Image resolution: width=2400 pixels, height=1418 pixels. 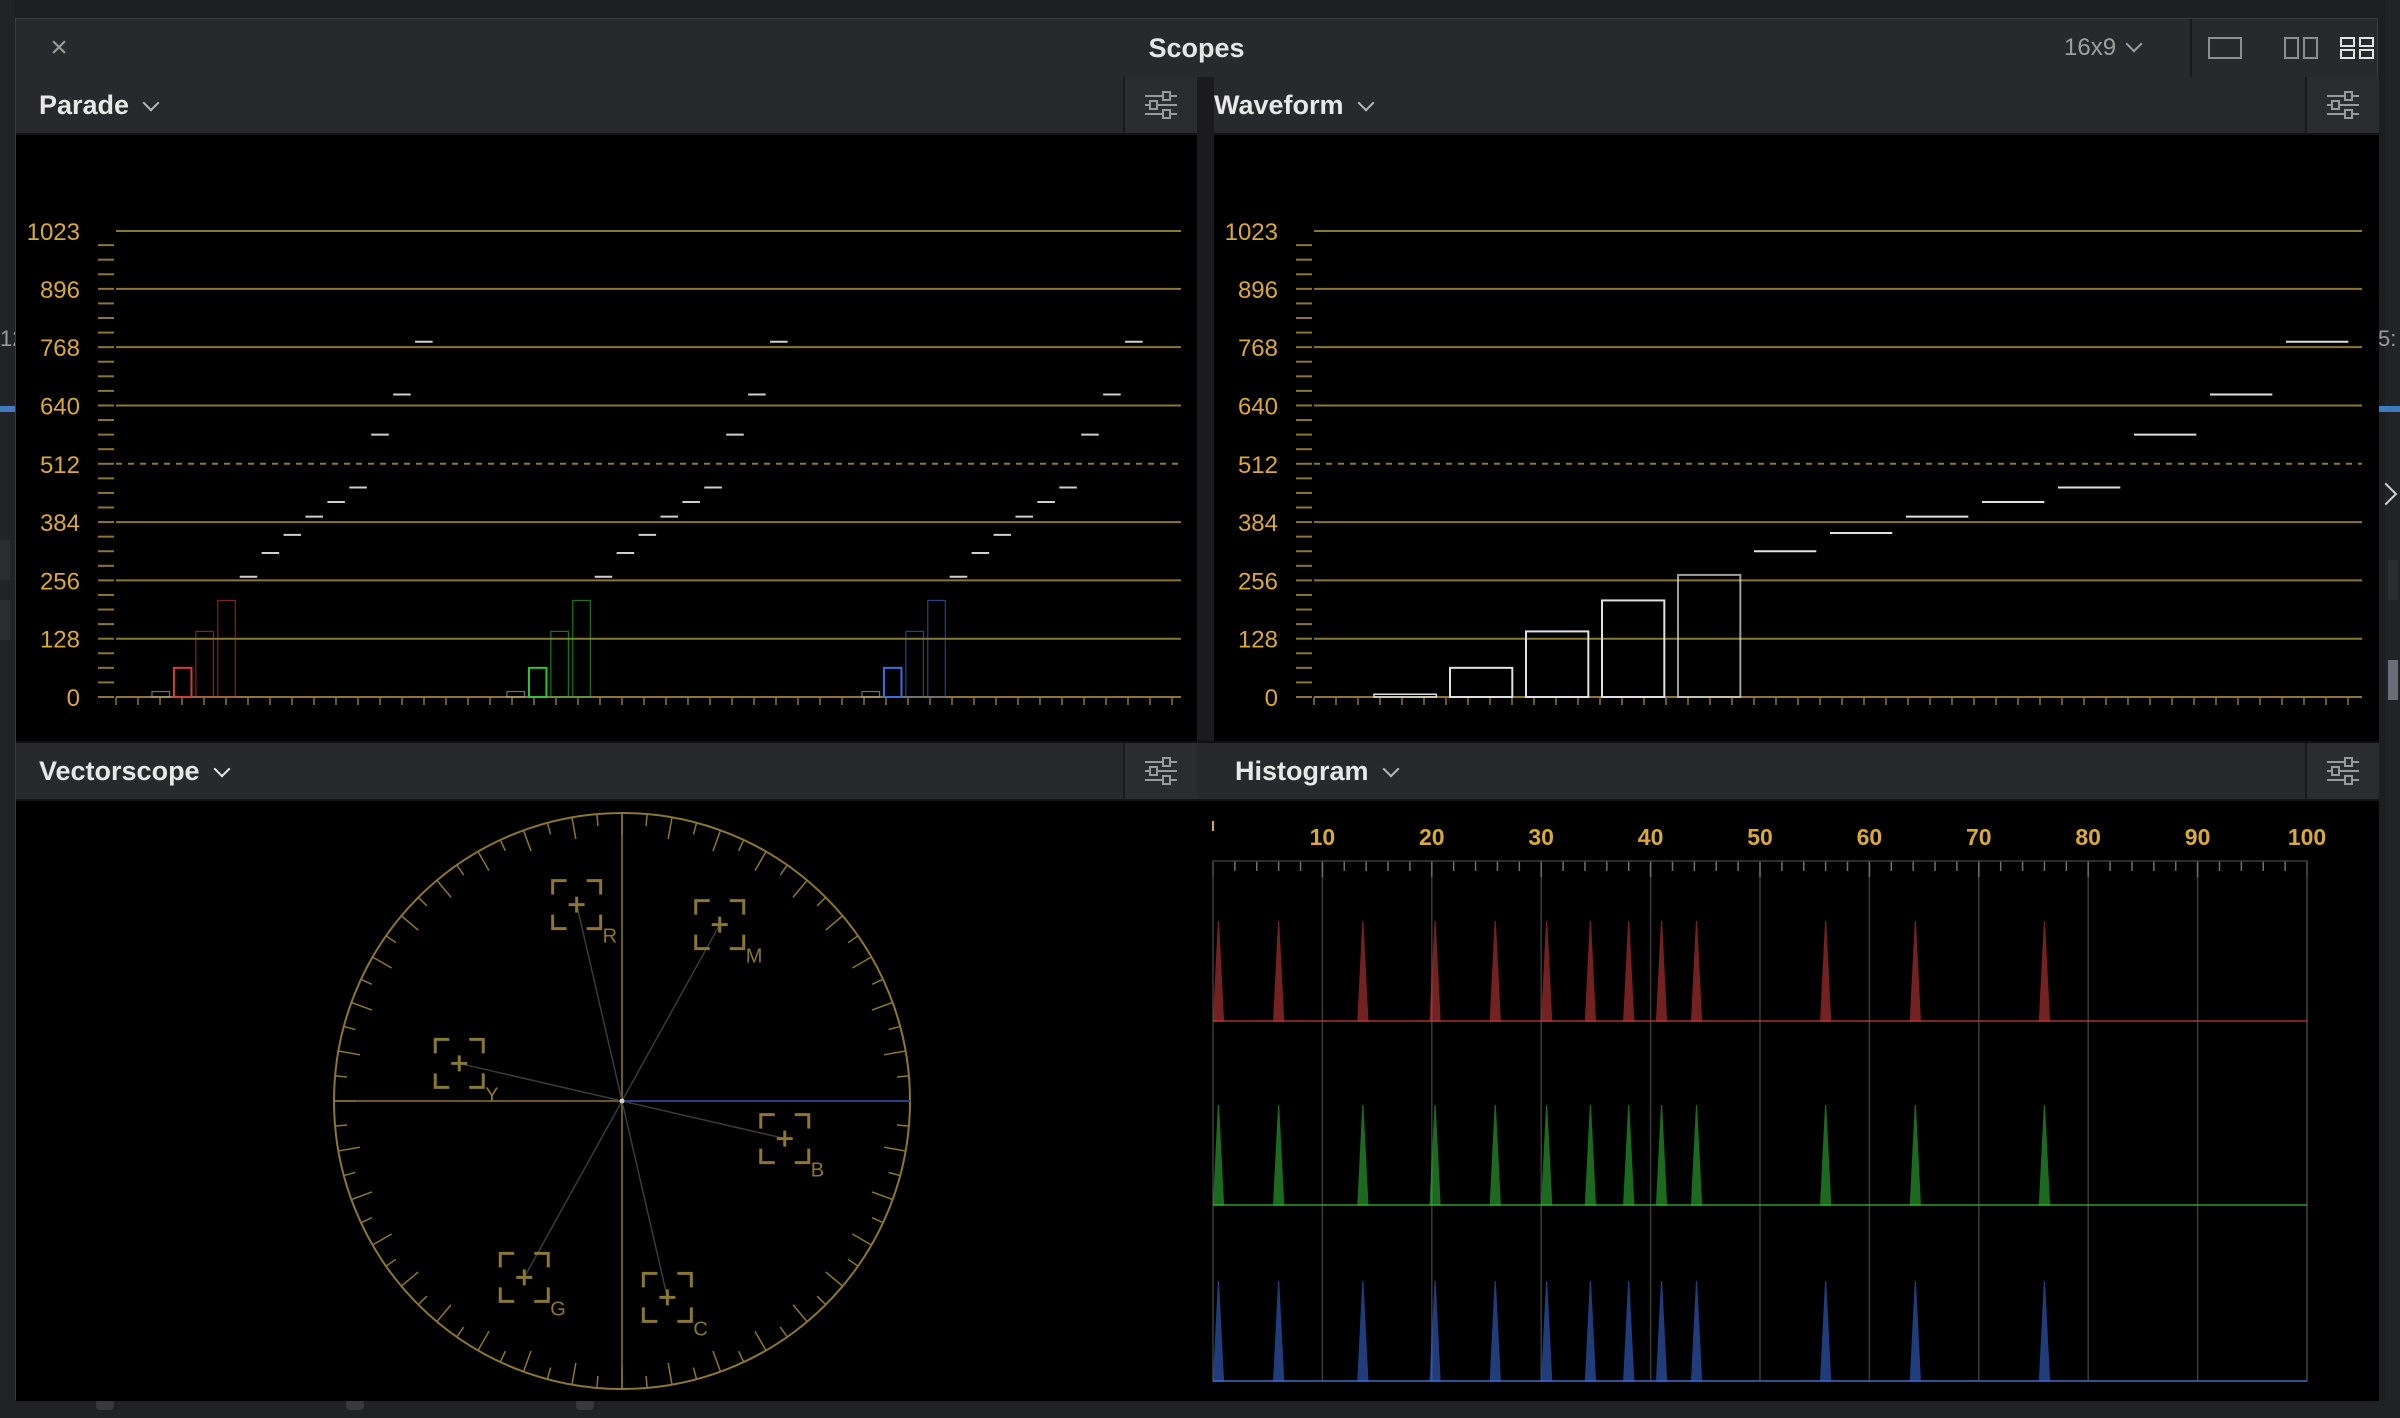 I want to click on target-box-r, so click(x=577, y=905).